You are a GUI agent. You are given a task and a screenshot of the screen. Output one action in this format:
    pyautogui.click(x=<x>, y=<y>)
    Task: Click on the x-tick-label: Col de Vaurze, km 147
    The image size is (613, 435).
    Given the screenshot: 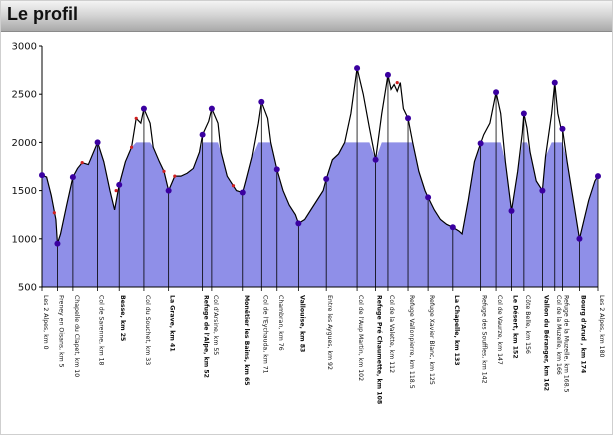 What is the action you would take?
    pyautogui.click(x=499, y=330)
    